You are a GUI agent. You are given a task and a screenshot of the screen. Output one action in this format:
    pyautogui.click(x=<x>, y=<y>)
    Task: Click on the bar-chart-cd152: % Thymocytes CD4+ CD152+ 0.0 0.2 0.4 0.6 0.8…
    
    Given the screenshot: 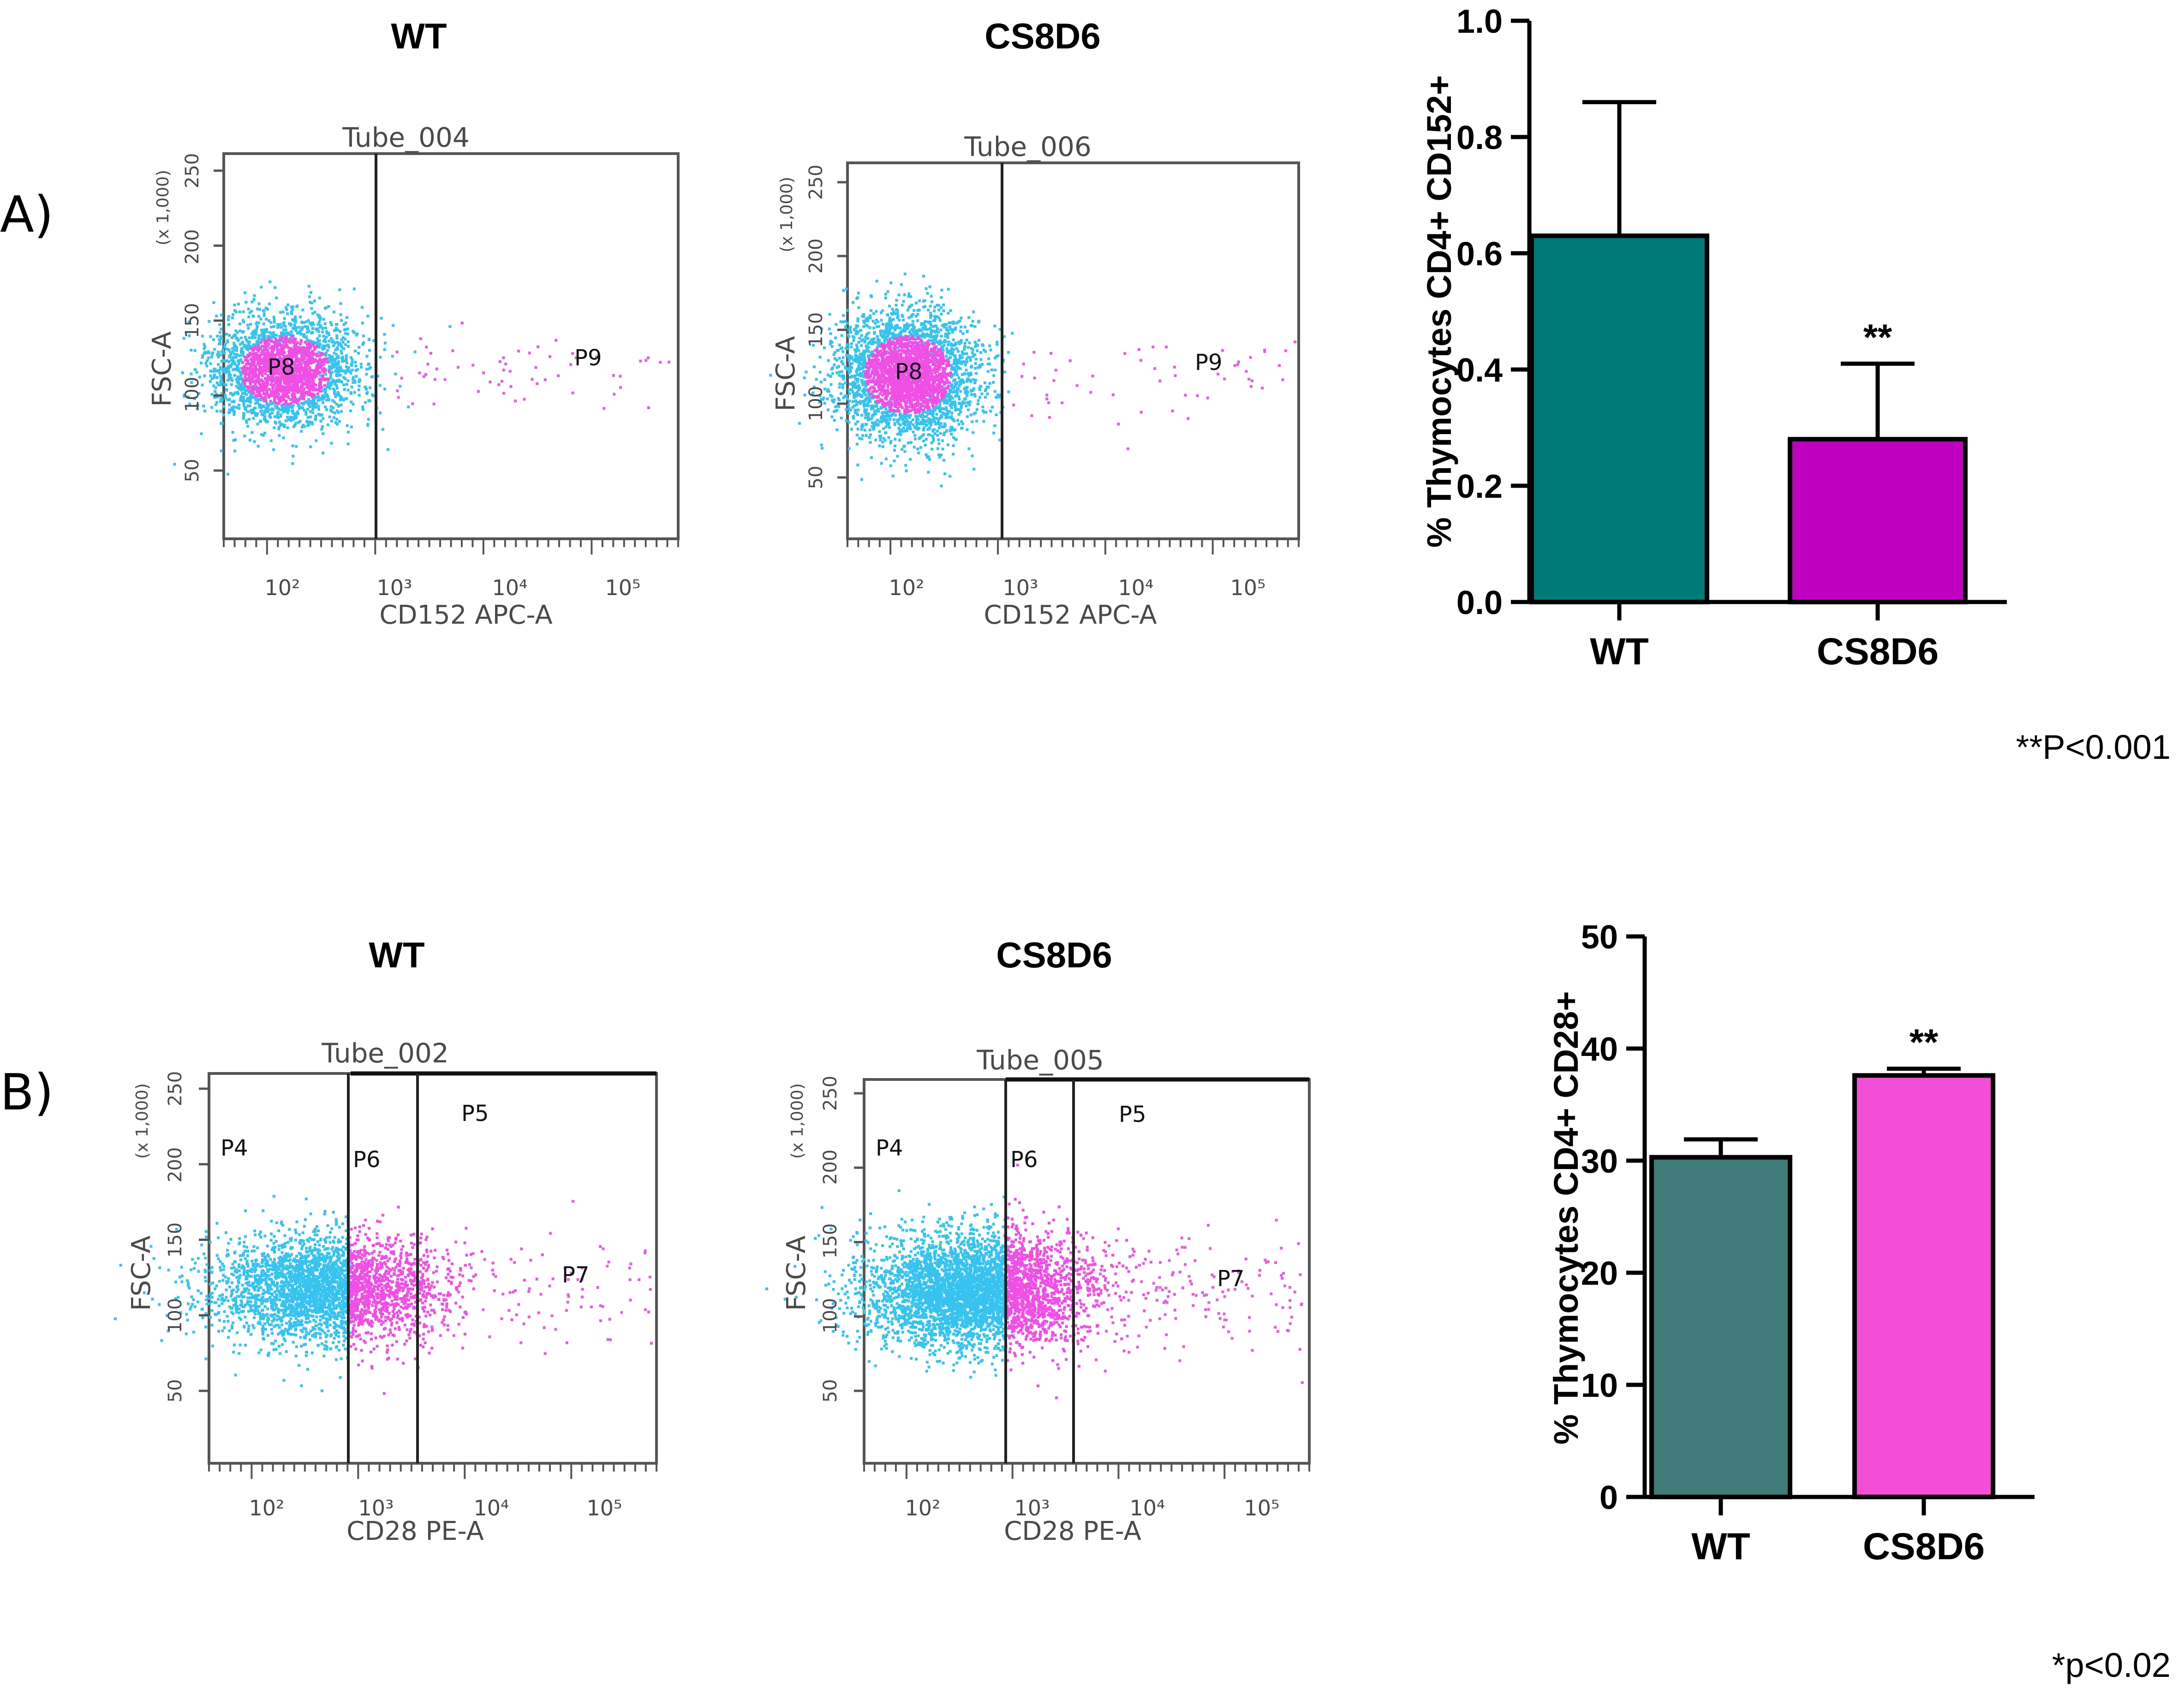 What is the action you would take?
    pyautogui.click(x=1713, y=338)
    